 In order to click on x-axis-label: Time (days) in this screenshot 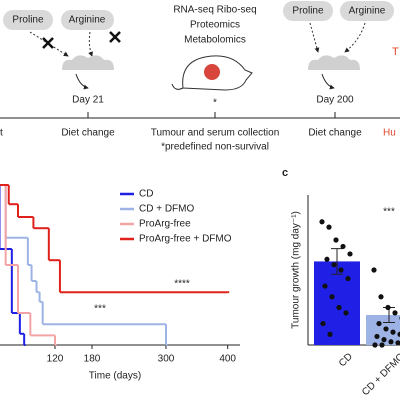, I will do `click(115, 376)`.